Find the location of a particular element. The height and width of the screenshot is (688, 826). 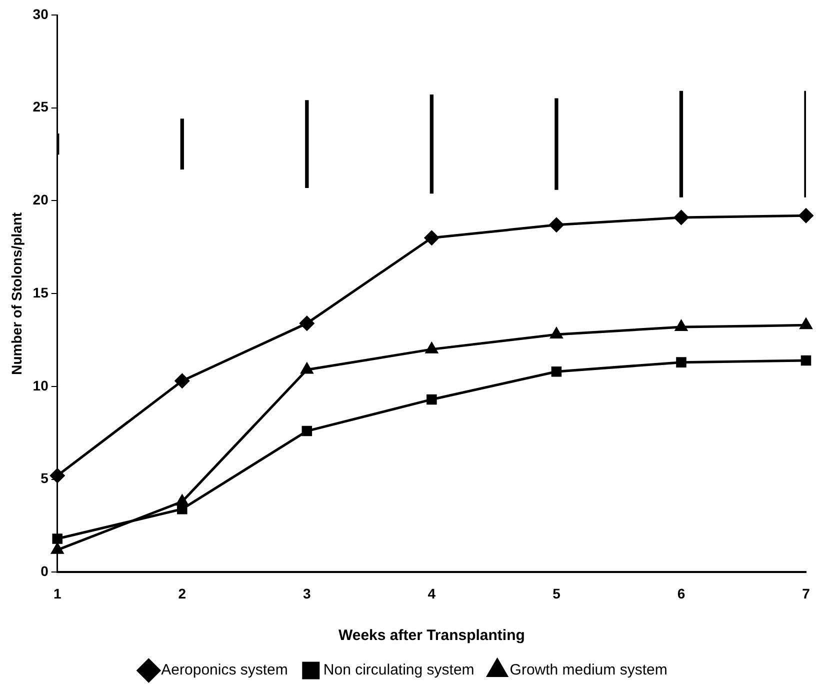

legend-label: Growth medium system is located at coordinates (589, 670).